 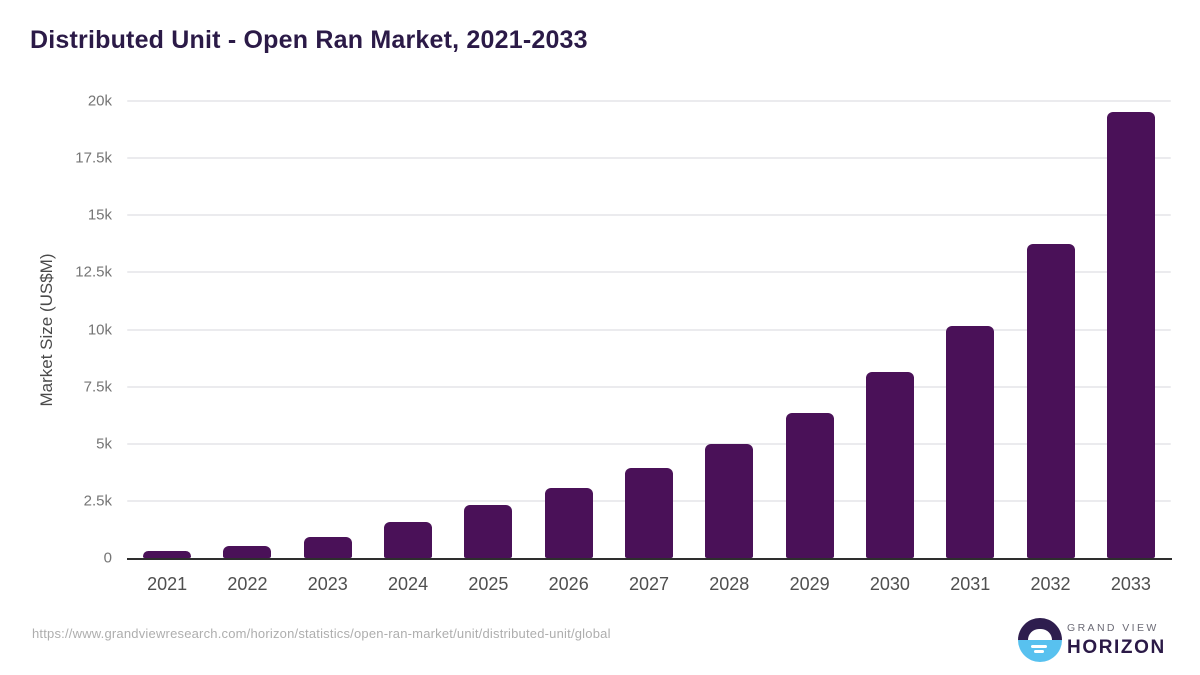 What do you see at coordinates (970, 584) in the screenshot?
I see `x-tick-label-2031: 2031` at bounding box center [970, 584].